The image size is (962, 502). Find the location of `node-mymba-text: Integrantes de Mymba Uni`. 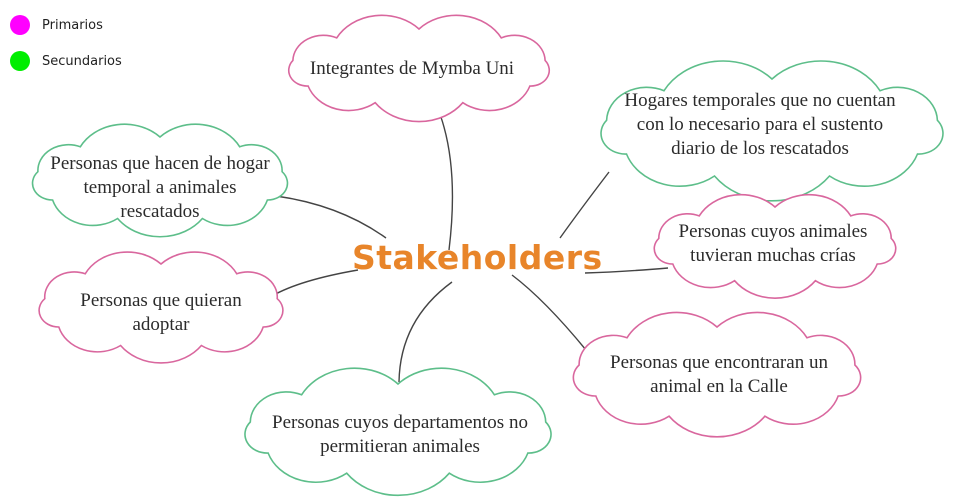

node-mymba-text: Integrantes de Mymba Uni is located at coordinates (412, 68).